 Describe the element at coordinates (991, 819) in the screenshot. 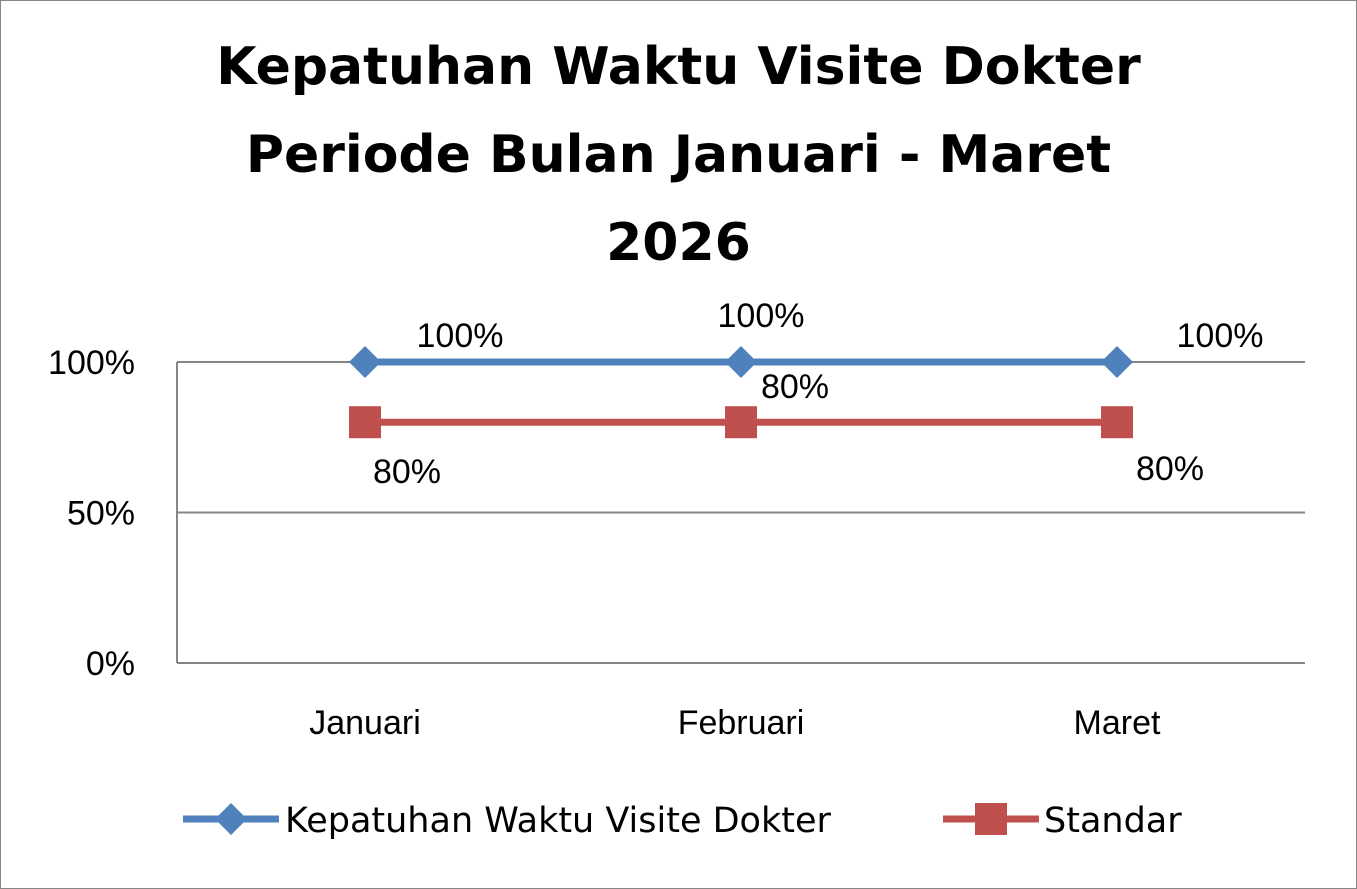

I see `legend-square-marker` at that location.